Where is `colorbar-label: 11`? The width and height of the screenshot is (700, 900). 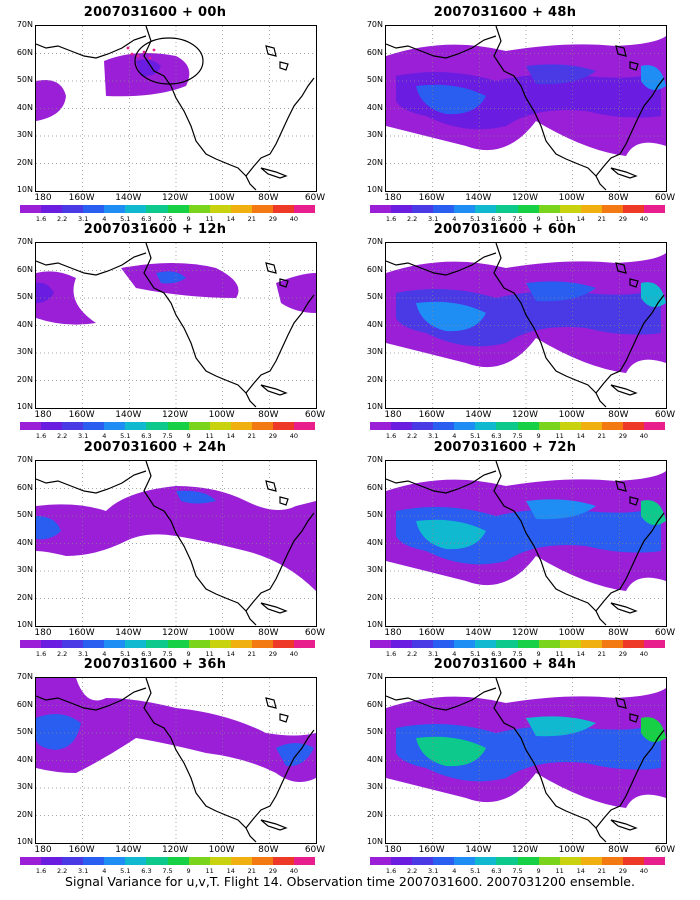 colorbar-label: 11 is located at coordinates (209, 436).